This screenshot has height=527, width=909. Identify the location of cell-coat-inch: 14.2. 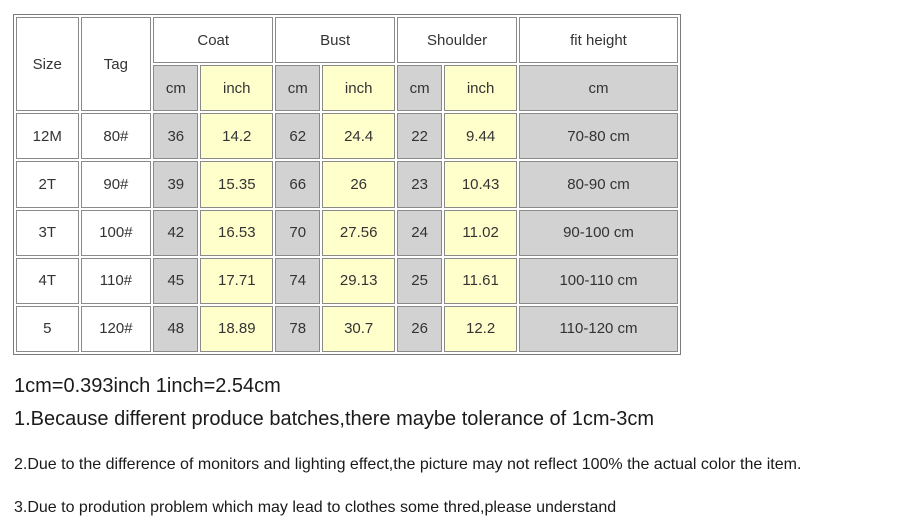
(237, 136).